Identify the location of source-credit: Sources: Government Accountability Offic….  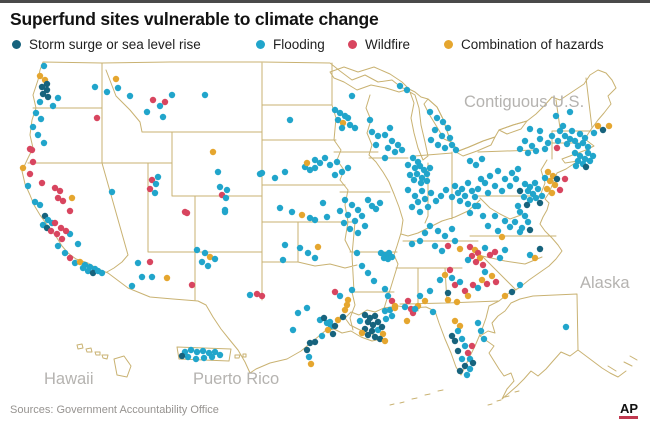
(114, 410).